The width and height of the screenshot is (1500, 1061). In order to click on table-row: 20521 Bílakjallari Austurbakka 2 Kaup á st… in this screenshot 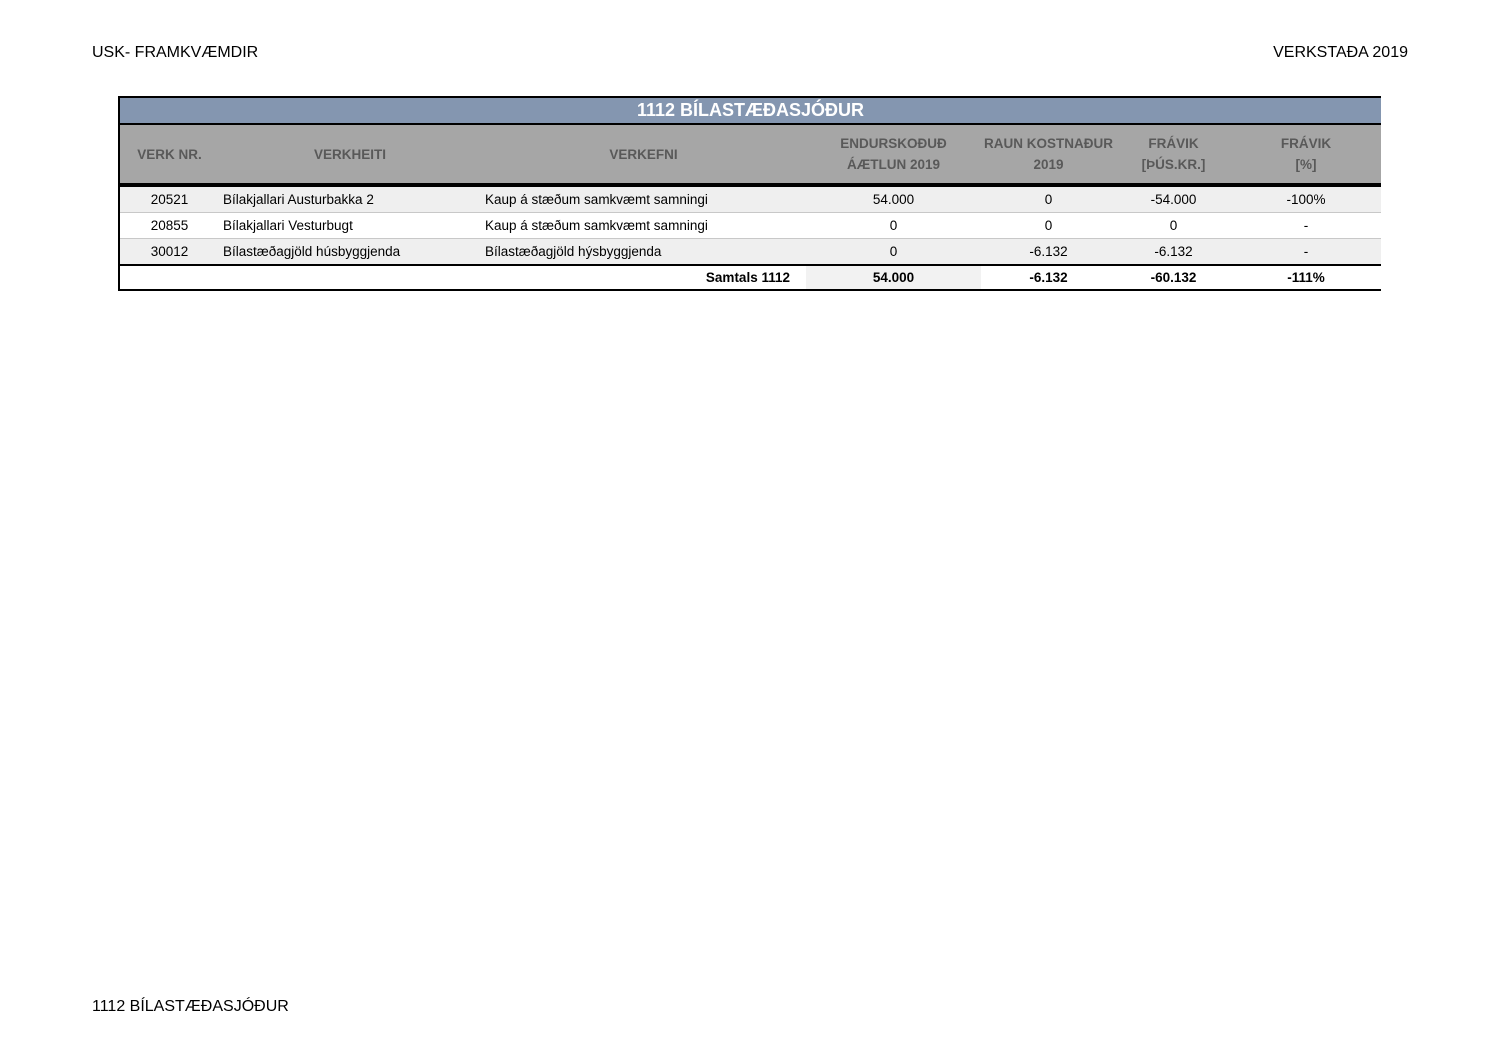, I will do `click(750, 199)`.